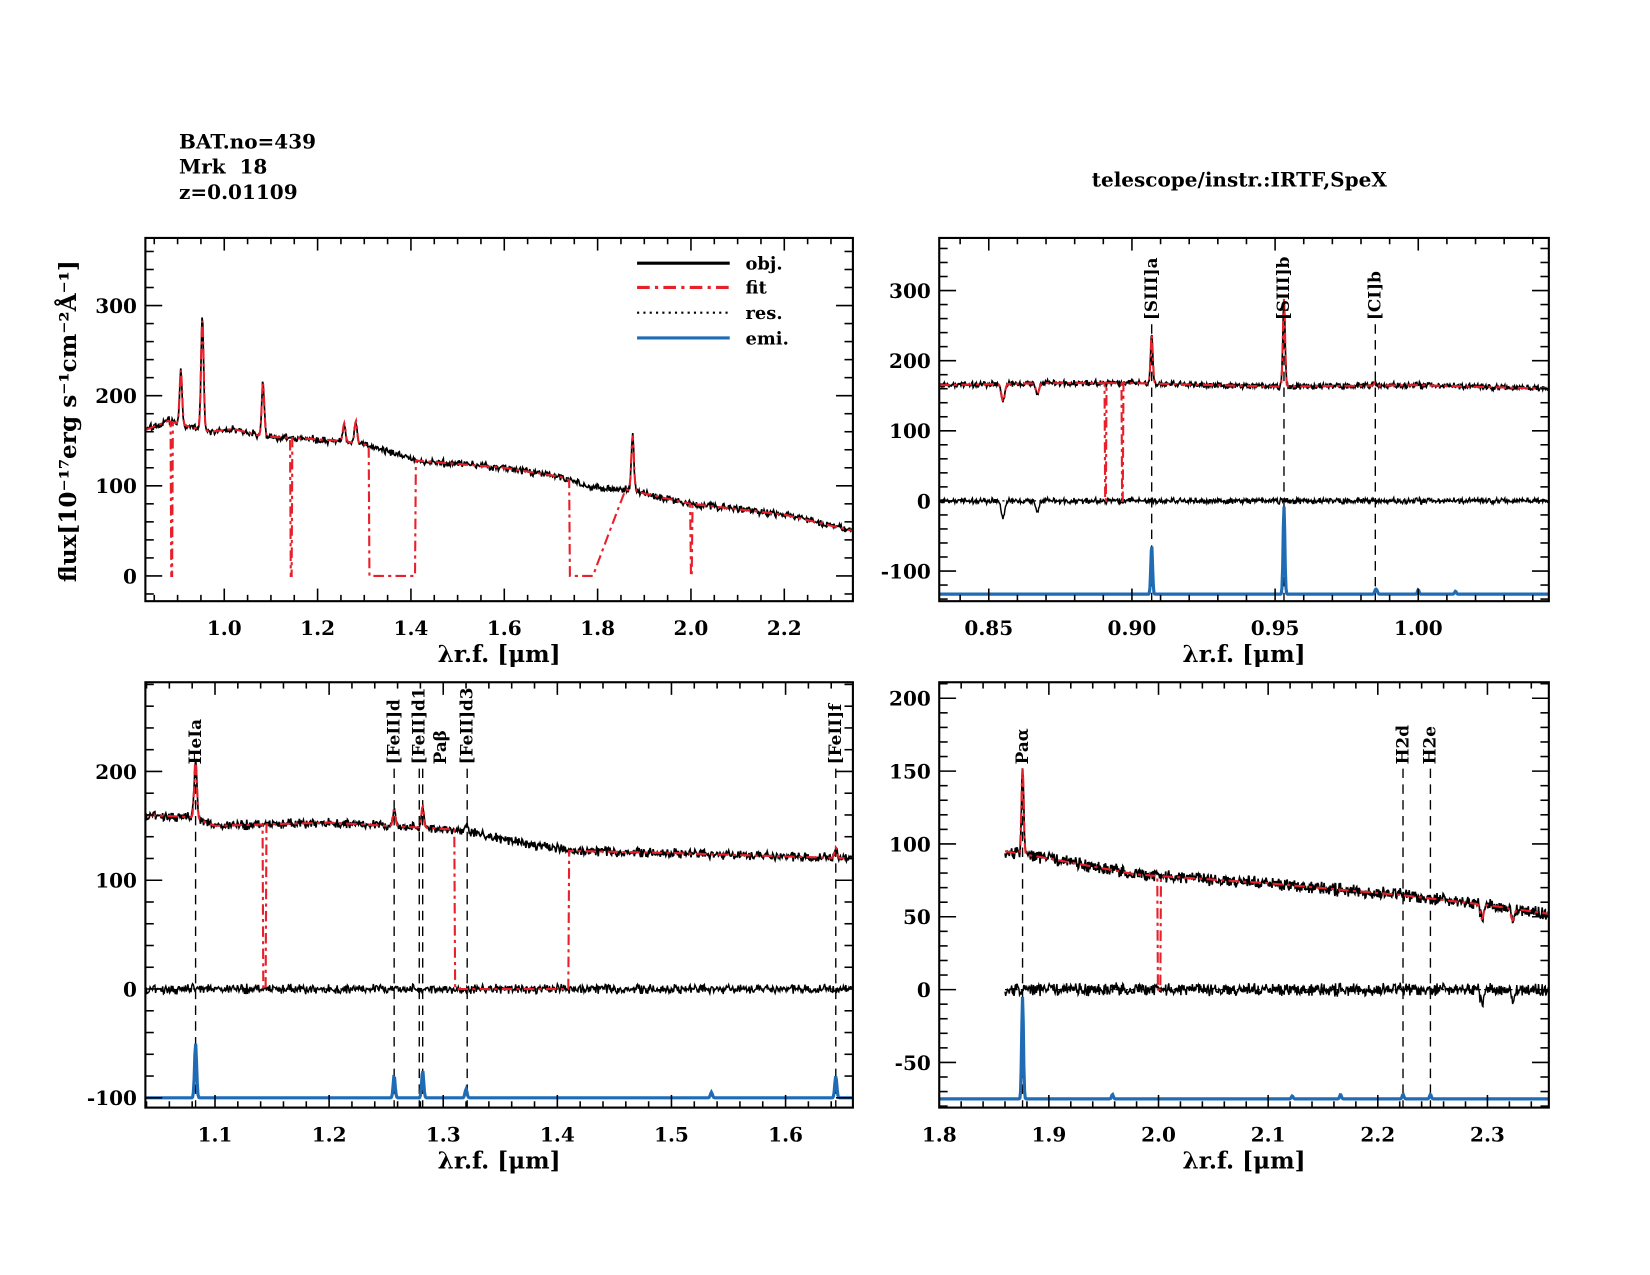 The height and width of the screenshot is (1275, 1650). Describe the element at coordinates (1487, 1134) in the screenshot. I see `x-tick-label: 2.3` at that location.